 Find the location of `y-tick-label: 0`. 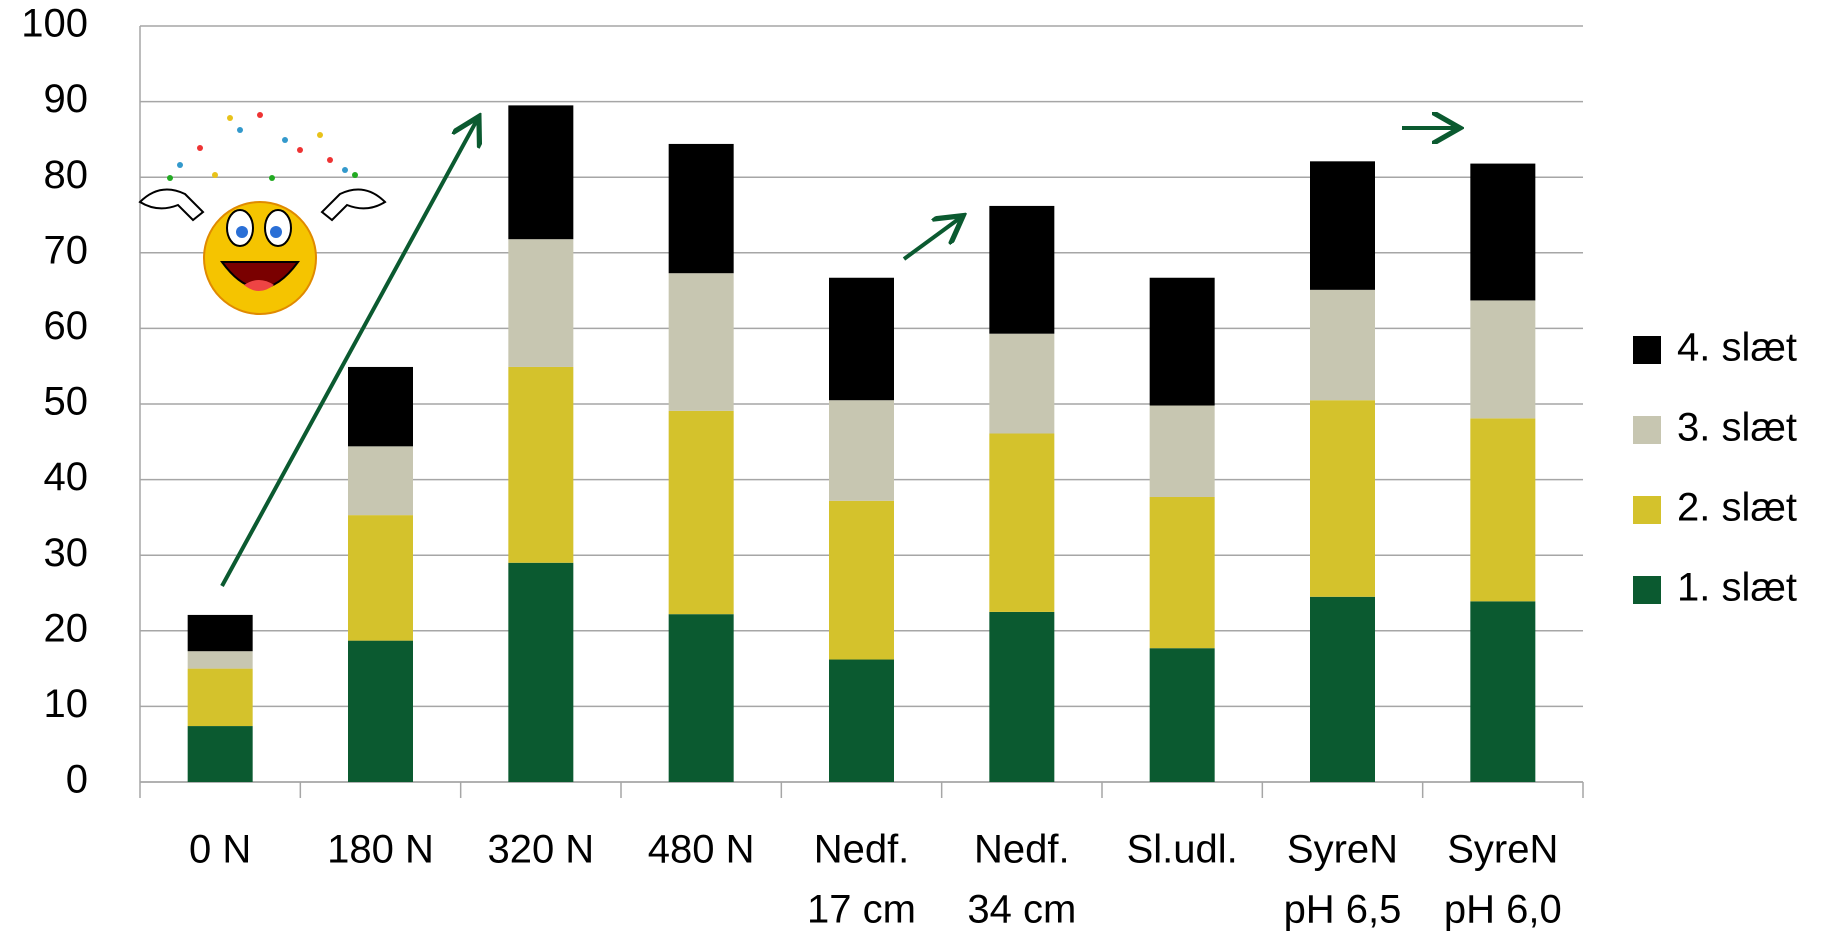

y-tick-label: 0 is located at coordinates (77, 780).